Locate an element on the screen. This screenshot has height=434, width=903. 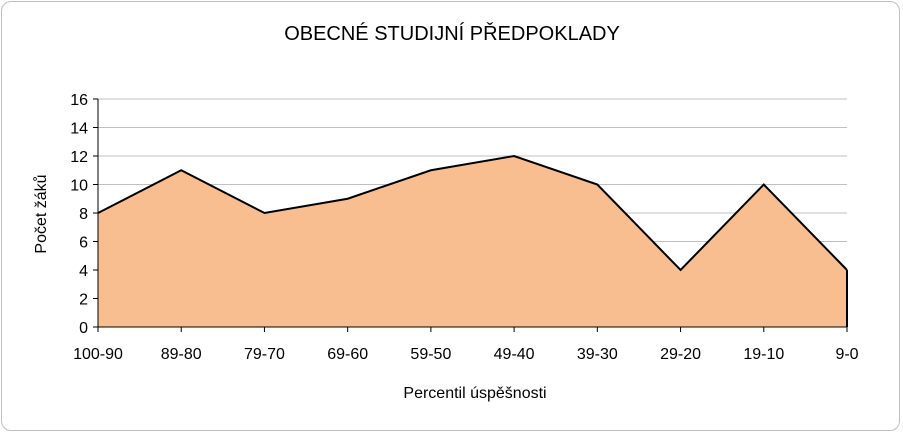
y-tick-label: 14 is located at coordinates (79, 129).